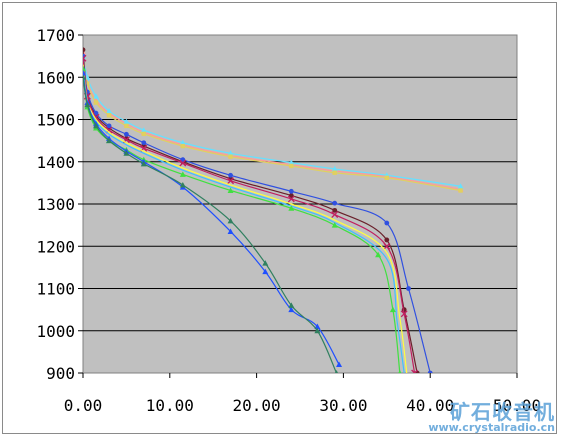 This screenshot has width=561, height=438. What do you see at coordinates (55, 289) in the screenshot?
I see `y-tick-label: 1100` at bounding box center [55, 289].